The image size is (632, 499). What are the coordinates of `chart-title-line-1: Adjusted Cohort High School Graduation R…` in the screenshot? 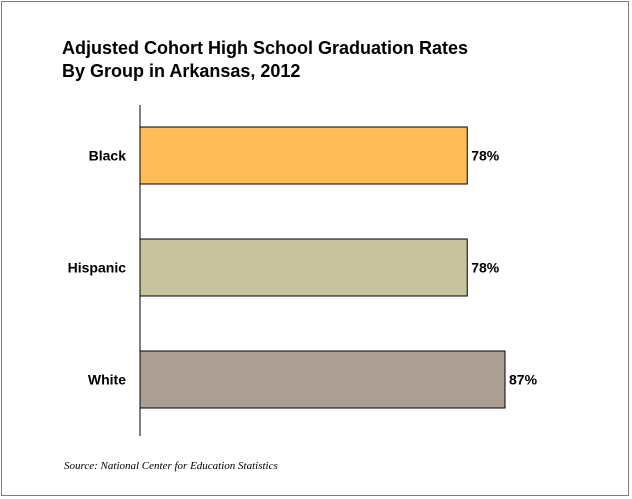 It's located at (265, 48).